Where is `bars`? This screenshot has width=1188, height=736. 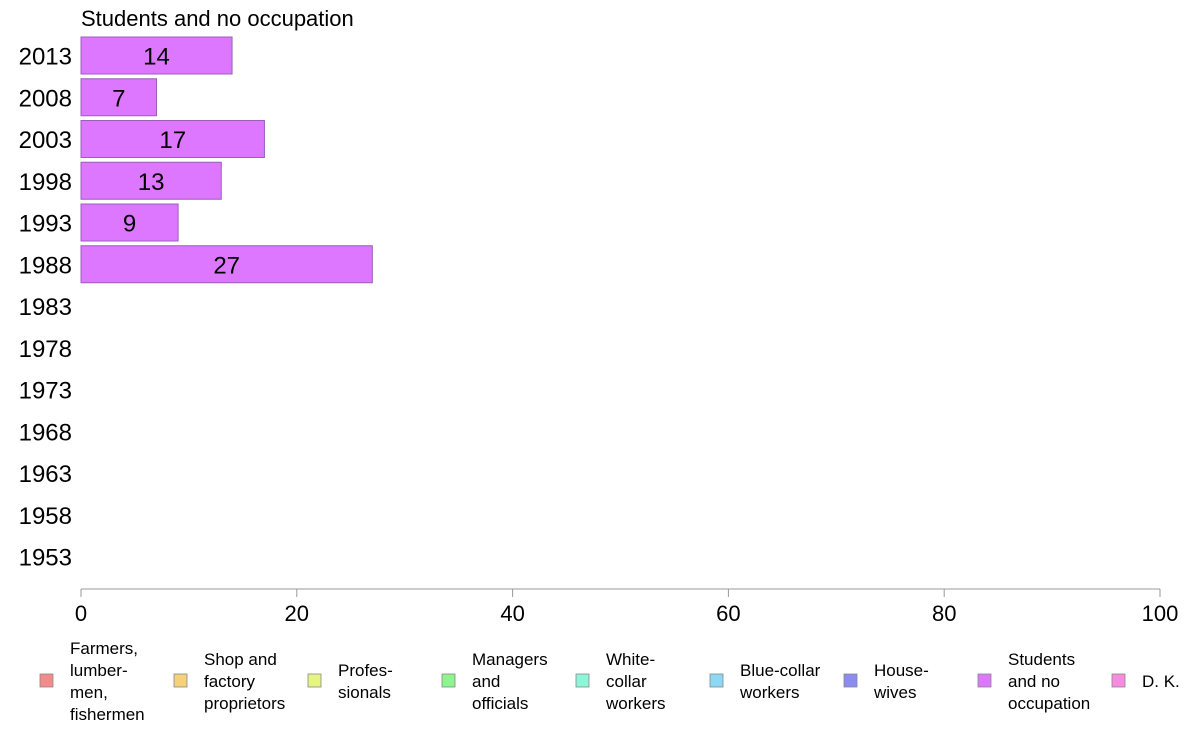
bars is located at coordinates (226, 160).